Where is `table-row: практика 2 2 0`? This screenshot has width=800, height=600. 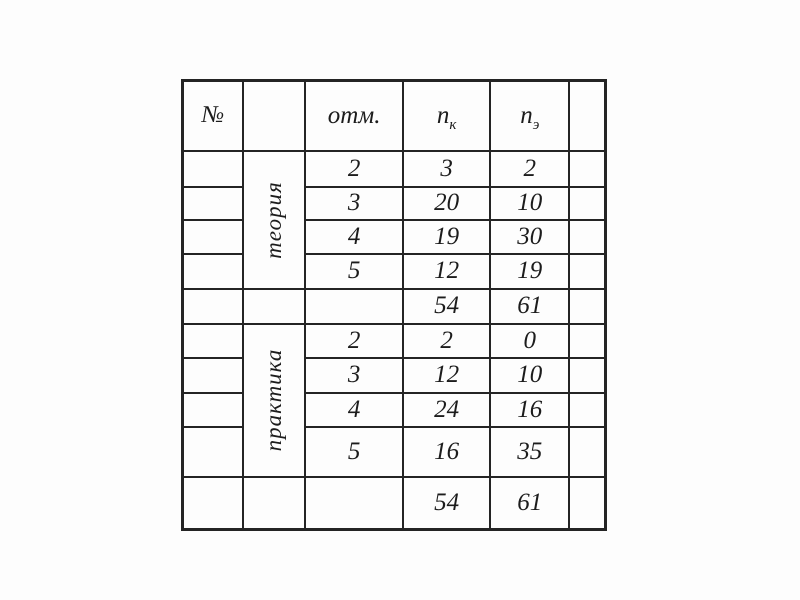 table-row: практика 2 2 0 is located at coordinates (394, 400).